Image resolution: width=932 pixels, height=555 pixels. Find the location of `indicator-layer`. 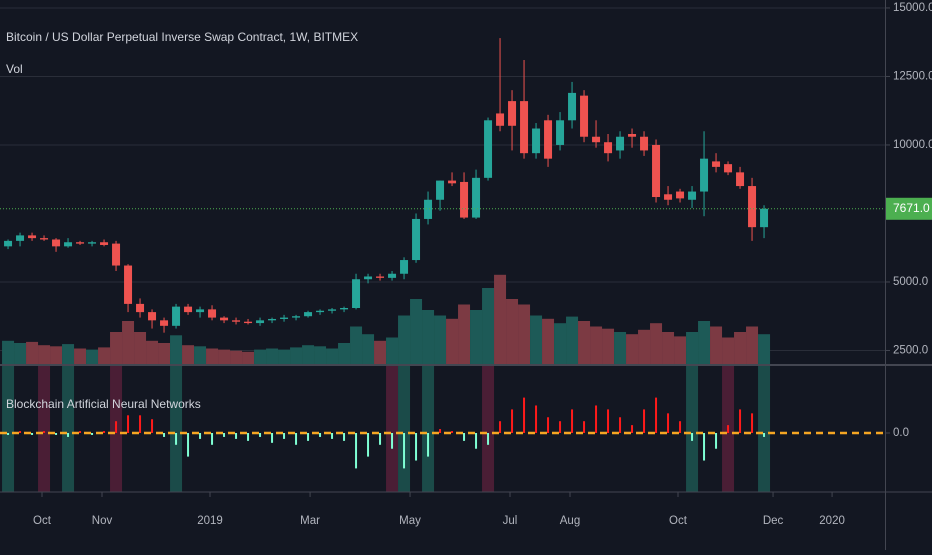

indicator-layer is located at coordinates (442, 433).